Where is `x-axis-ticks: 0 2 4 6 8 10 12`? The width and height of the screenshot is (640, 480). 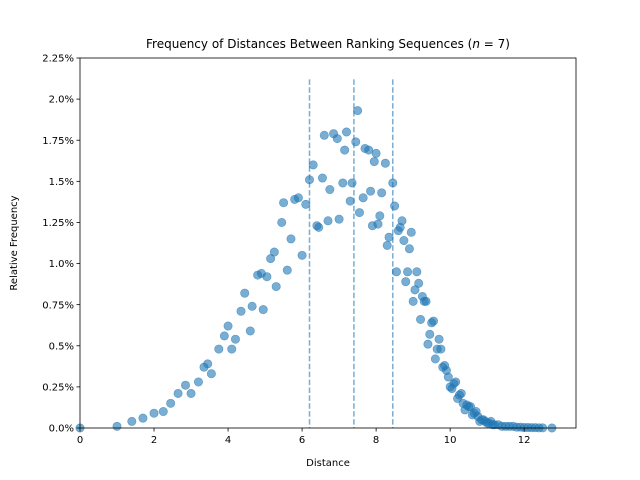 x-axis-ticks: 0 2 4 6 8 10 12 is located at coordinates (304, 437).